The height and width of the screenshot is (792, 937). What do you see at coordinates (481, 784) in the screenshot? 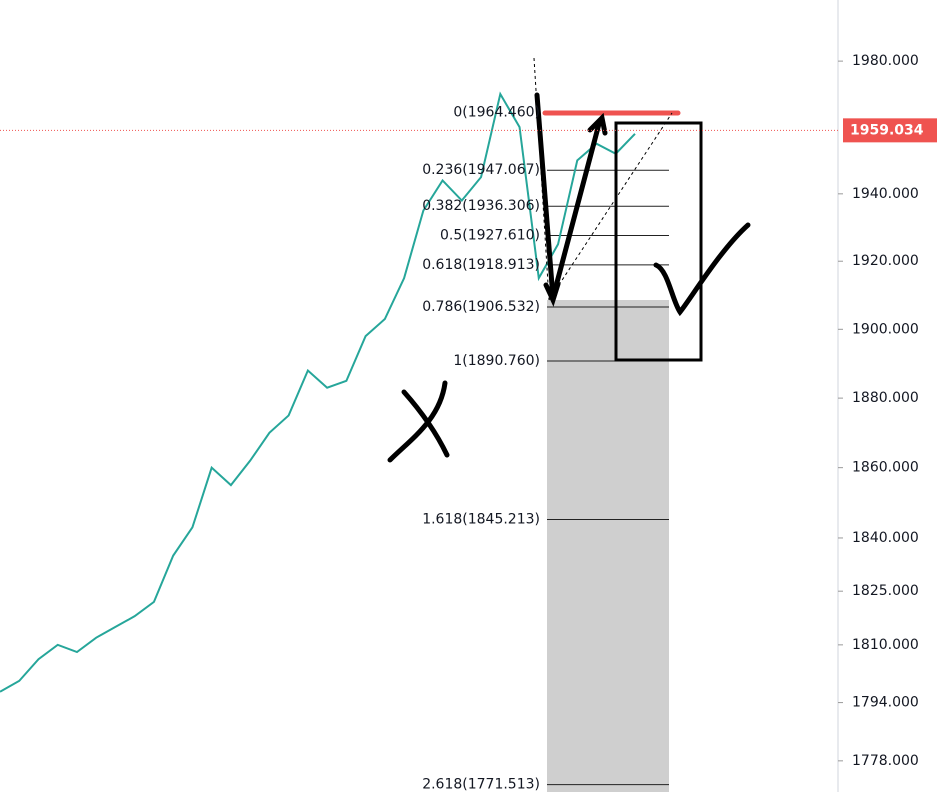
I see `fib-label: 2.618(1771.513)` at bounding box center [481, 784].